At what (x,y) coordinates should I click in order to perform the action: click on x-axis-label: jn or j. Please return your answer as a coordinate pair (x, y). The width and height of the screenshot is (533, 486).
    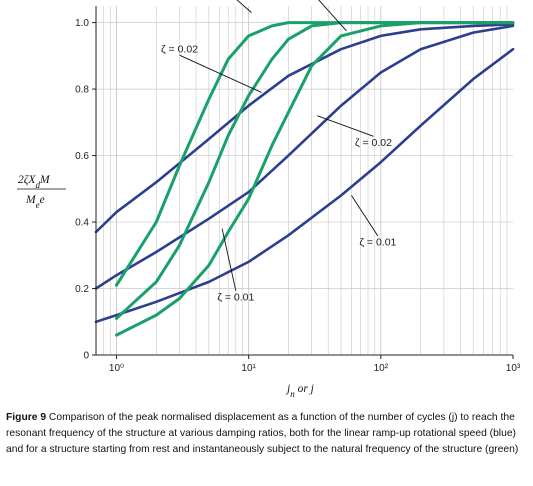
    Looking at the image, I should click on (299, 391).